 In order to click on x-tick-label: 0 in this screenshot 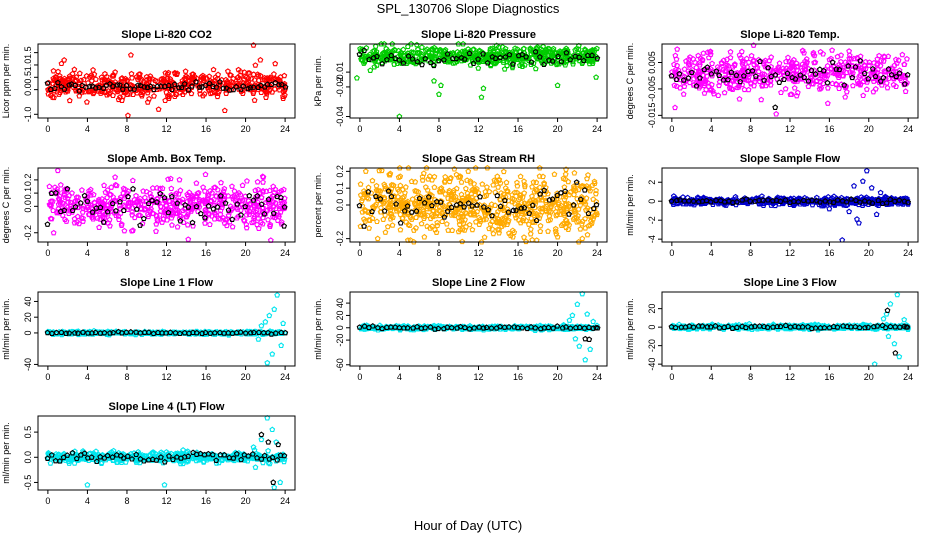, I will do `click(671, 129)`.